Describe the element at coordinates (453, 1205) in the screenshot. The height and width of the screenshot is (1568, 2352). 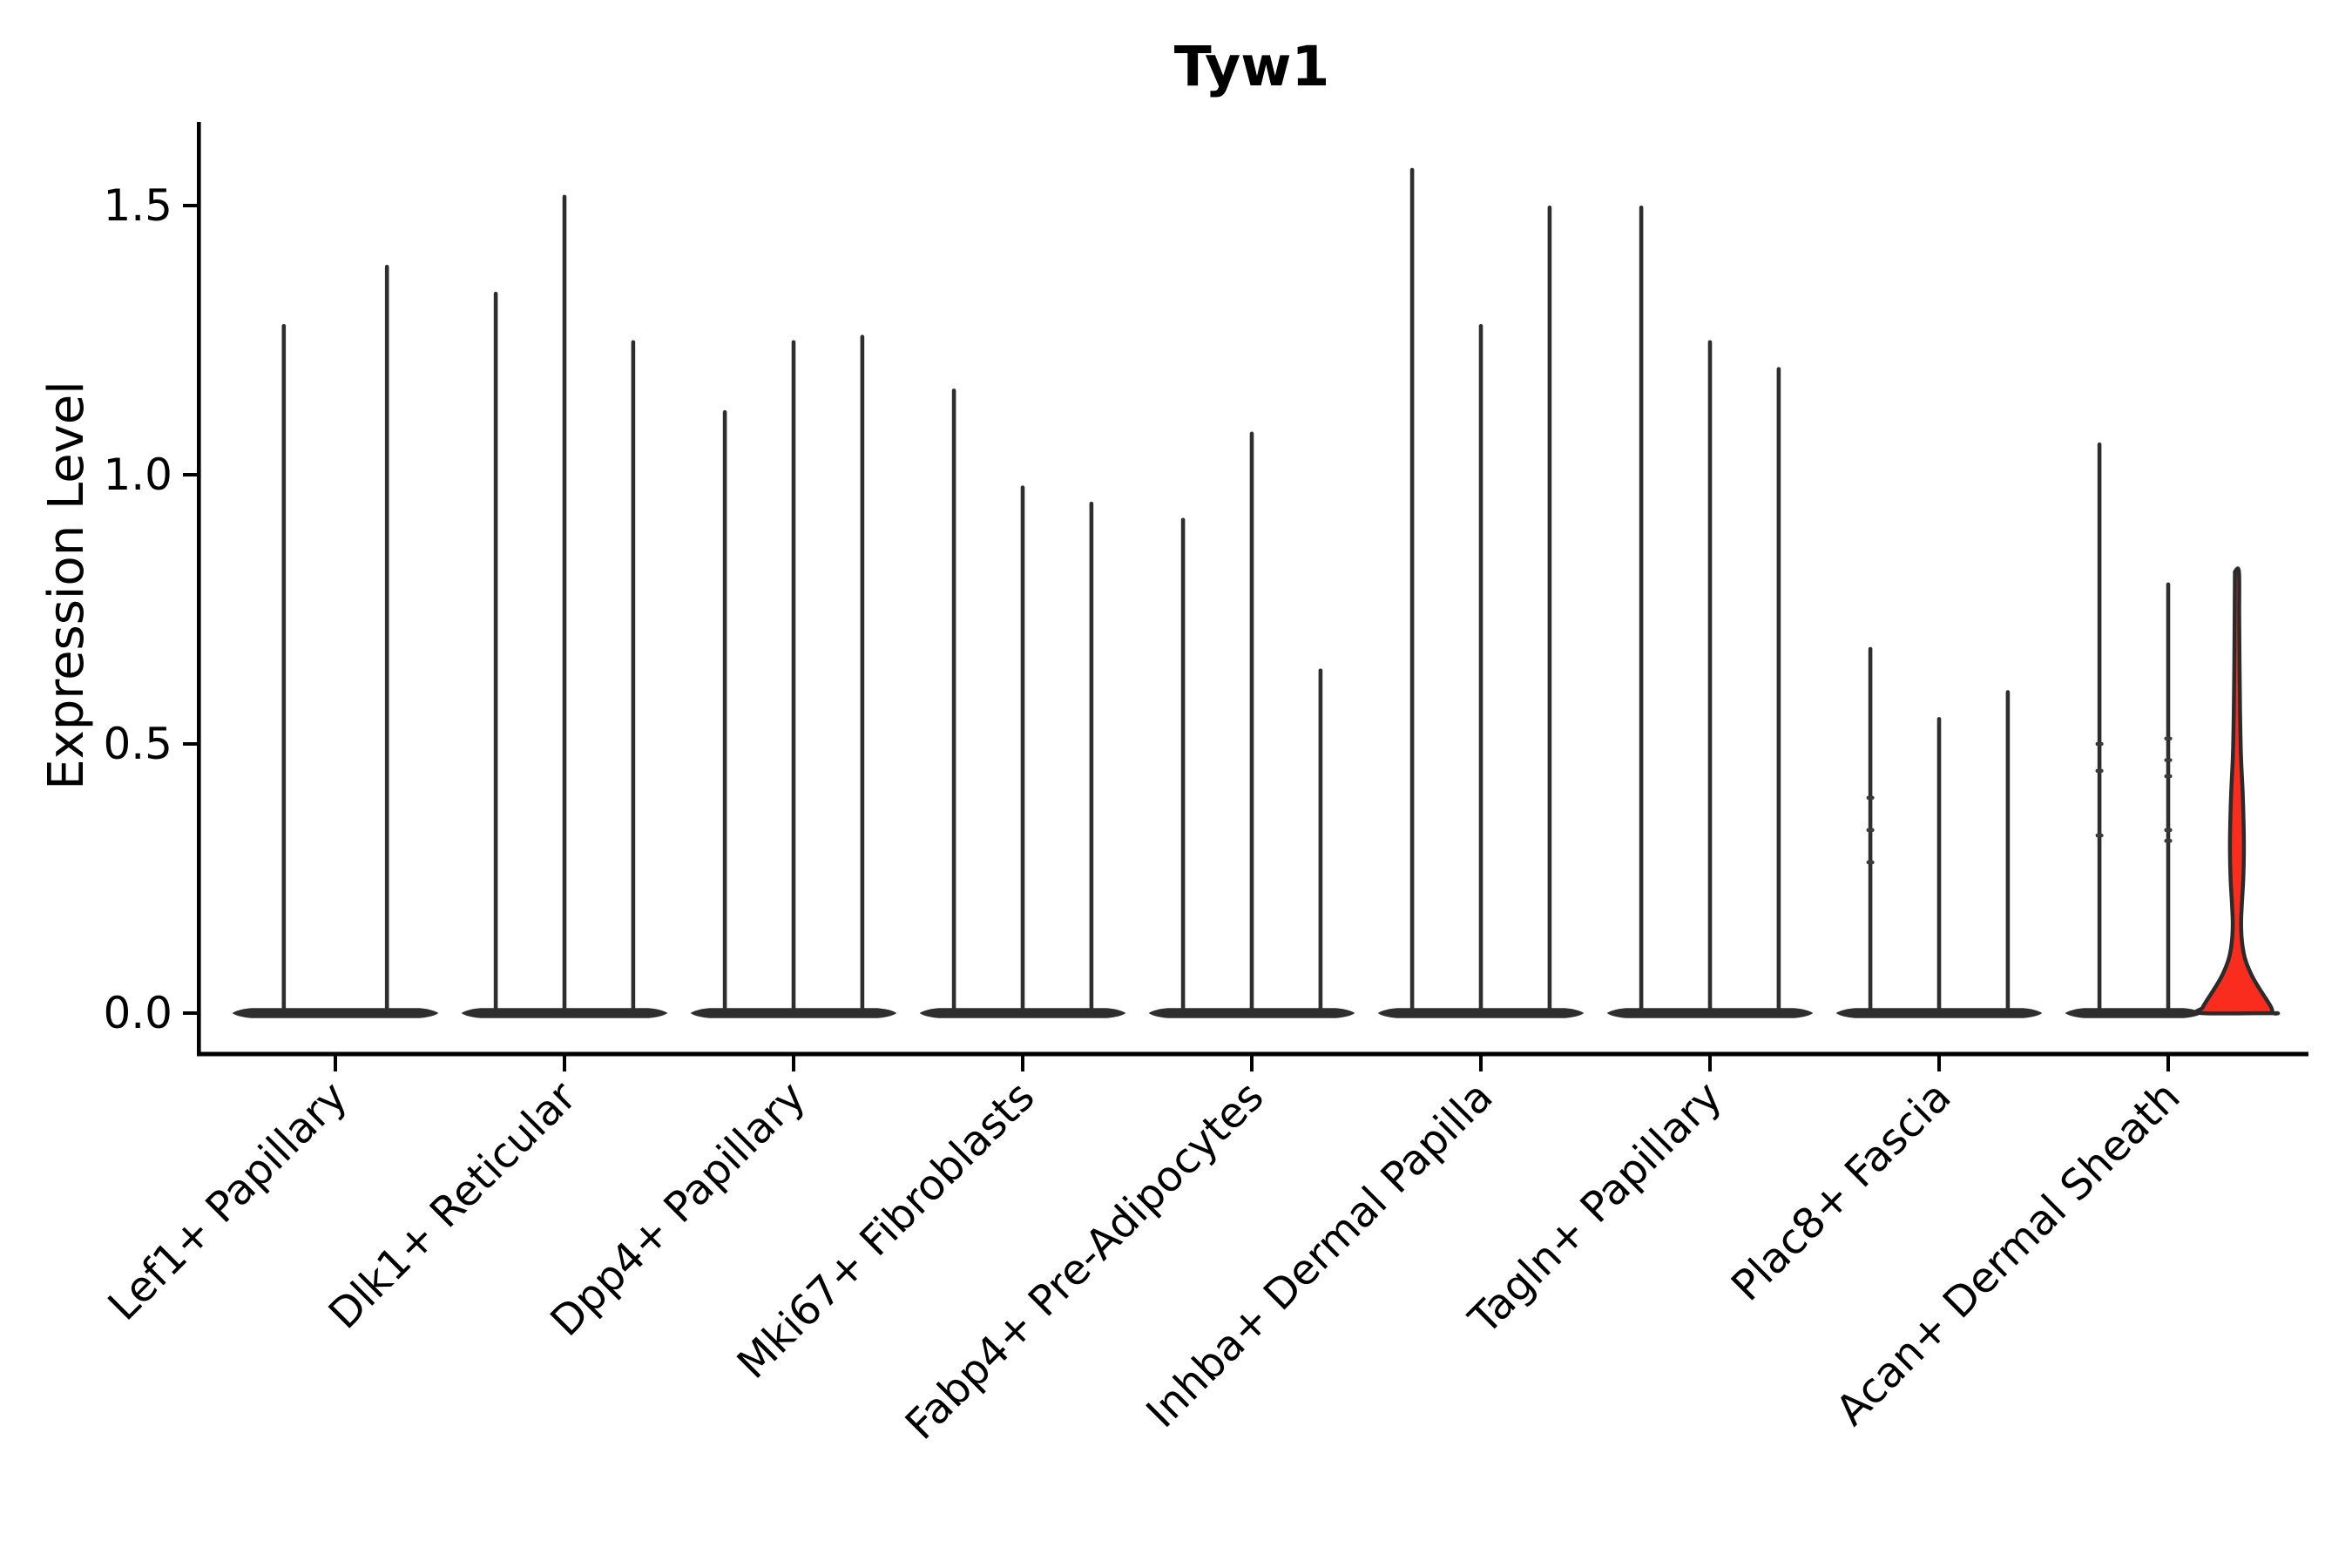
I see `x-category-label: Dlk1+ Reticular` at that location.